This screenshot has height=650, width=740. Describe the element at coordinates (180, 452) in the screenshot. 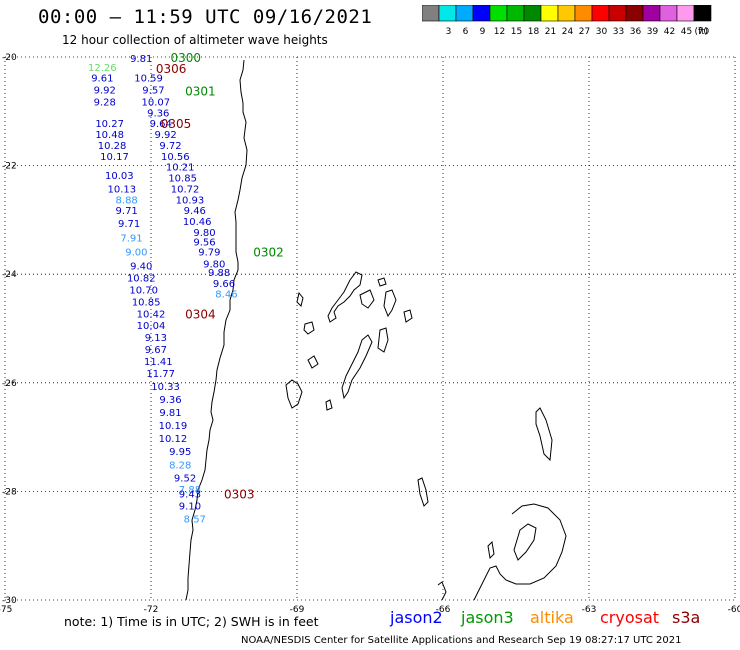

I see `swh-value: 9.95` at that location.